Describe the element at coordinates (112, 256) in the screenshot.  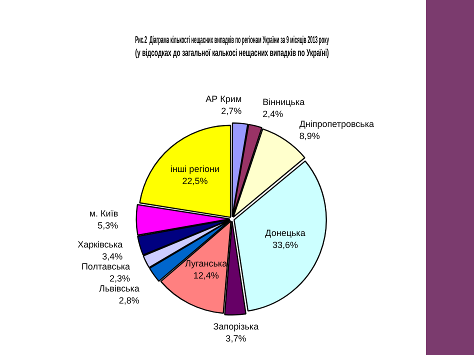
I see `data-label: 3,4%` at that location.